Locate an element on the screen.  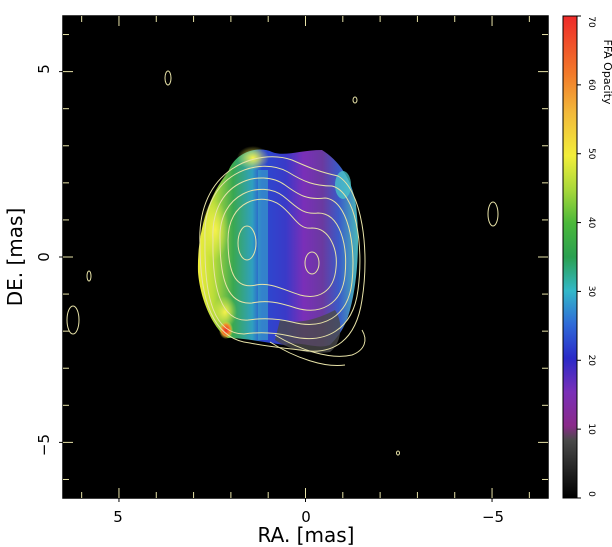
colorbar-tick-label: 50 is located at coordinates (591, 154).